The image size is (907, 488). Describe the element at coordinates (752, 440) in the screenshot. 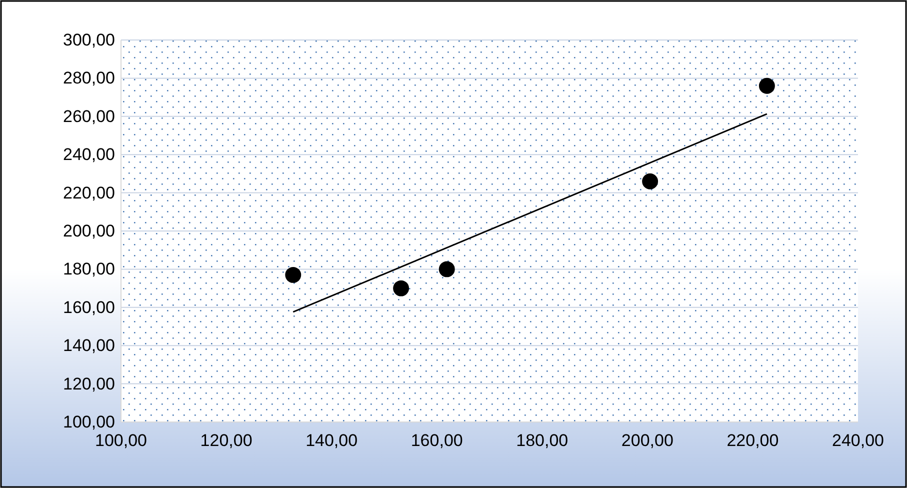

I see `x-tick-label: 220,00` at that location.